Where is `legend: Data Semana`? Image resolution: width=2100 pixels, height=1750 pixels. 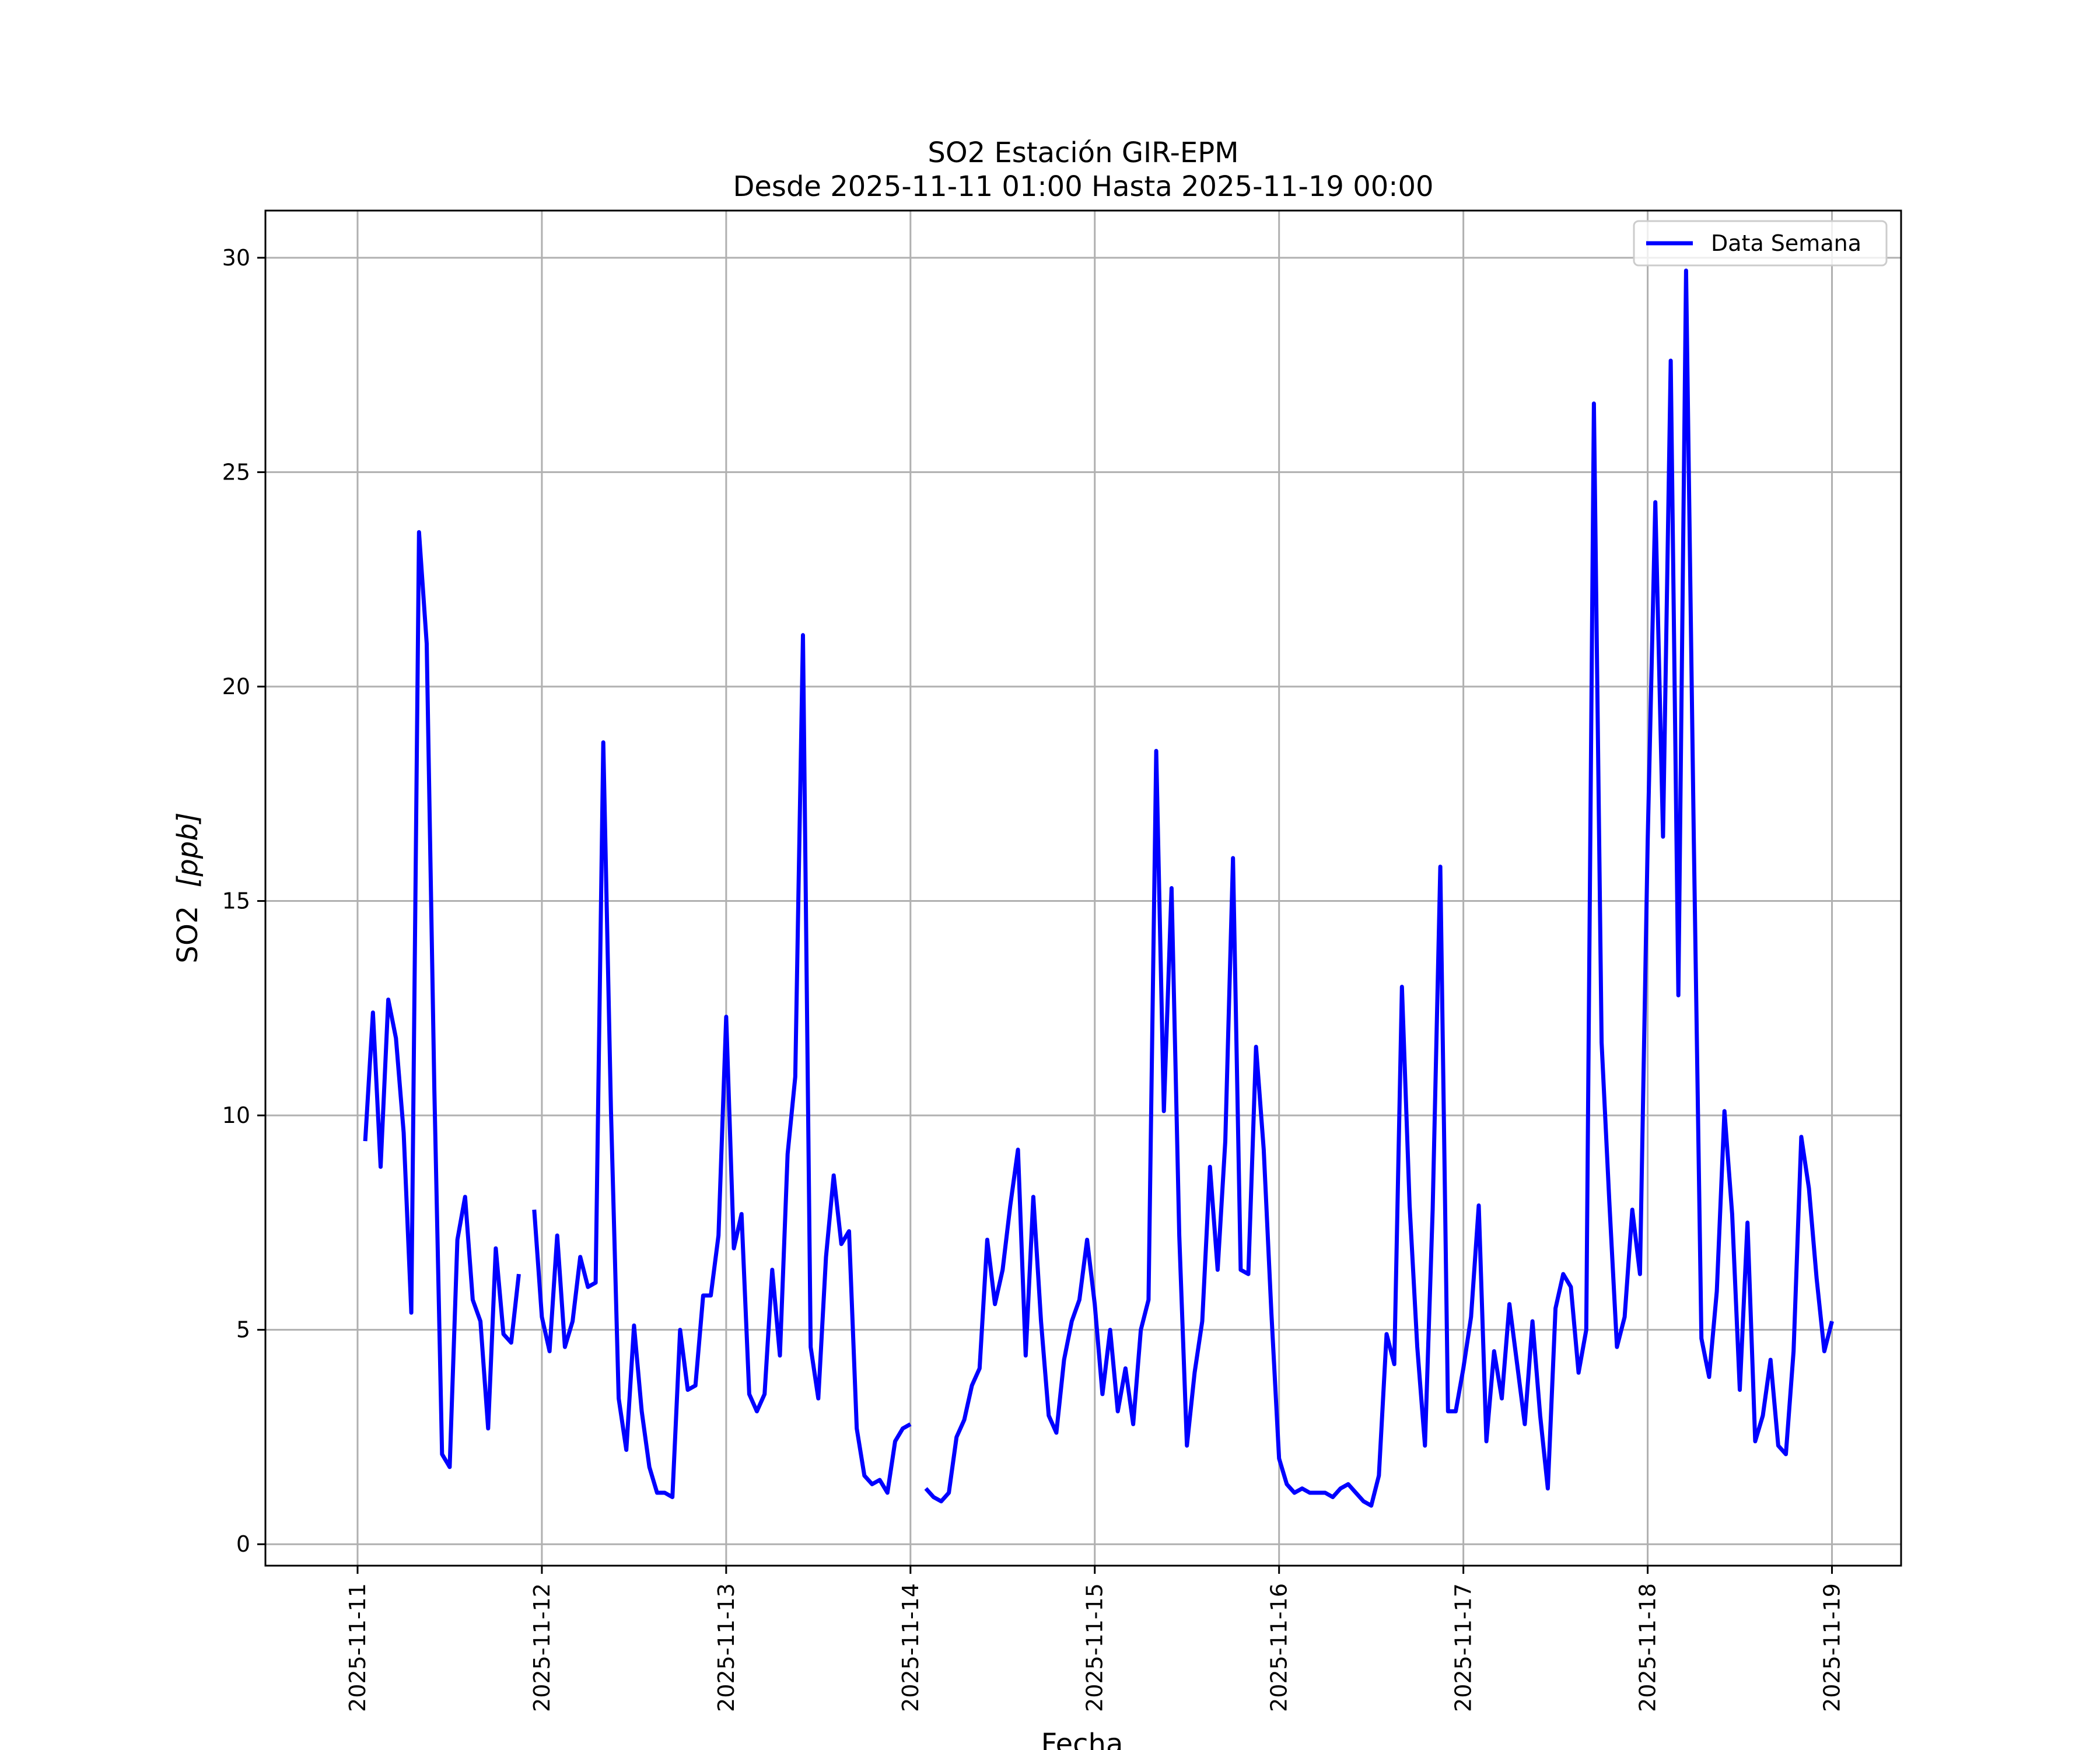 legend: Data Semana is located at coordinates (1760, 243).